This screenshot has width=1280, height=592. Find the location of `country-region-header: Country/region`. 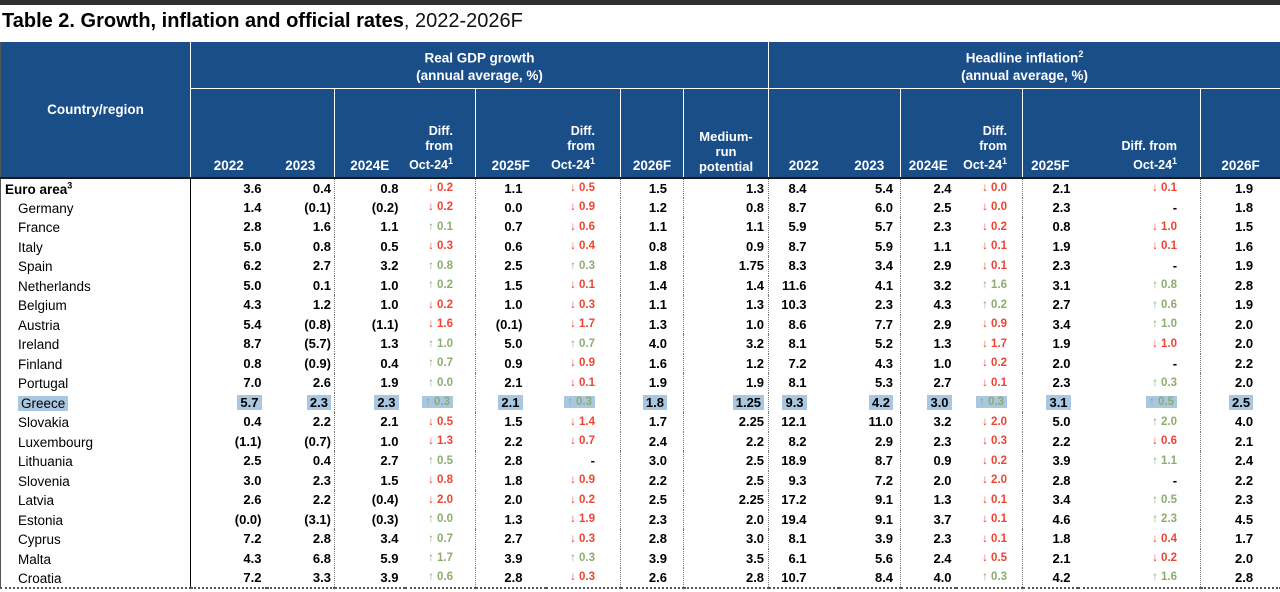

country-region-header: Country/region is located at coordinates (95, 110).